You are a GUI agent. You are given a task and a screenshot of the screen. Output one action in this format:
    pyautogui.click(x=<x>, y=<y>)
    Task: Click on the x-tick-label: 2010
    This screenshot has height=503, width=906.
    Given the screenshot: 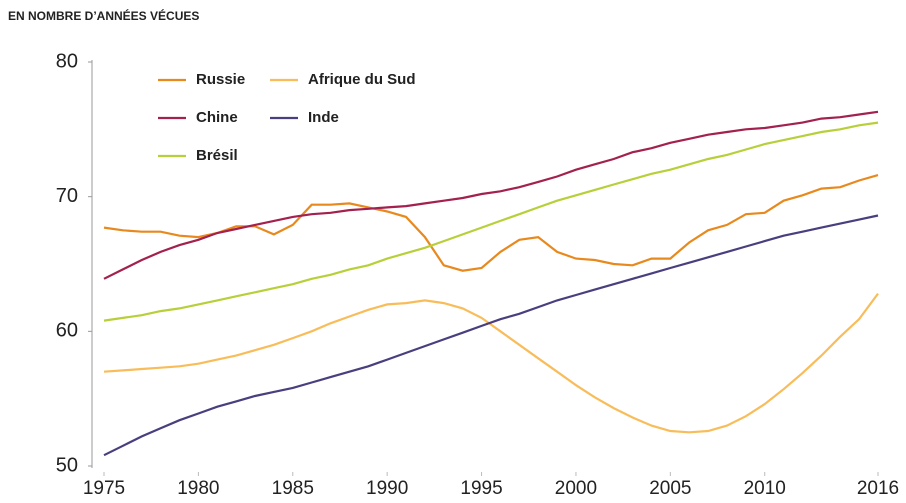 What is the action you would take?
    pyautogui.click(x=765, y=488)
    